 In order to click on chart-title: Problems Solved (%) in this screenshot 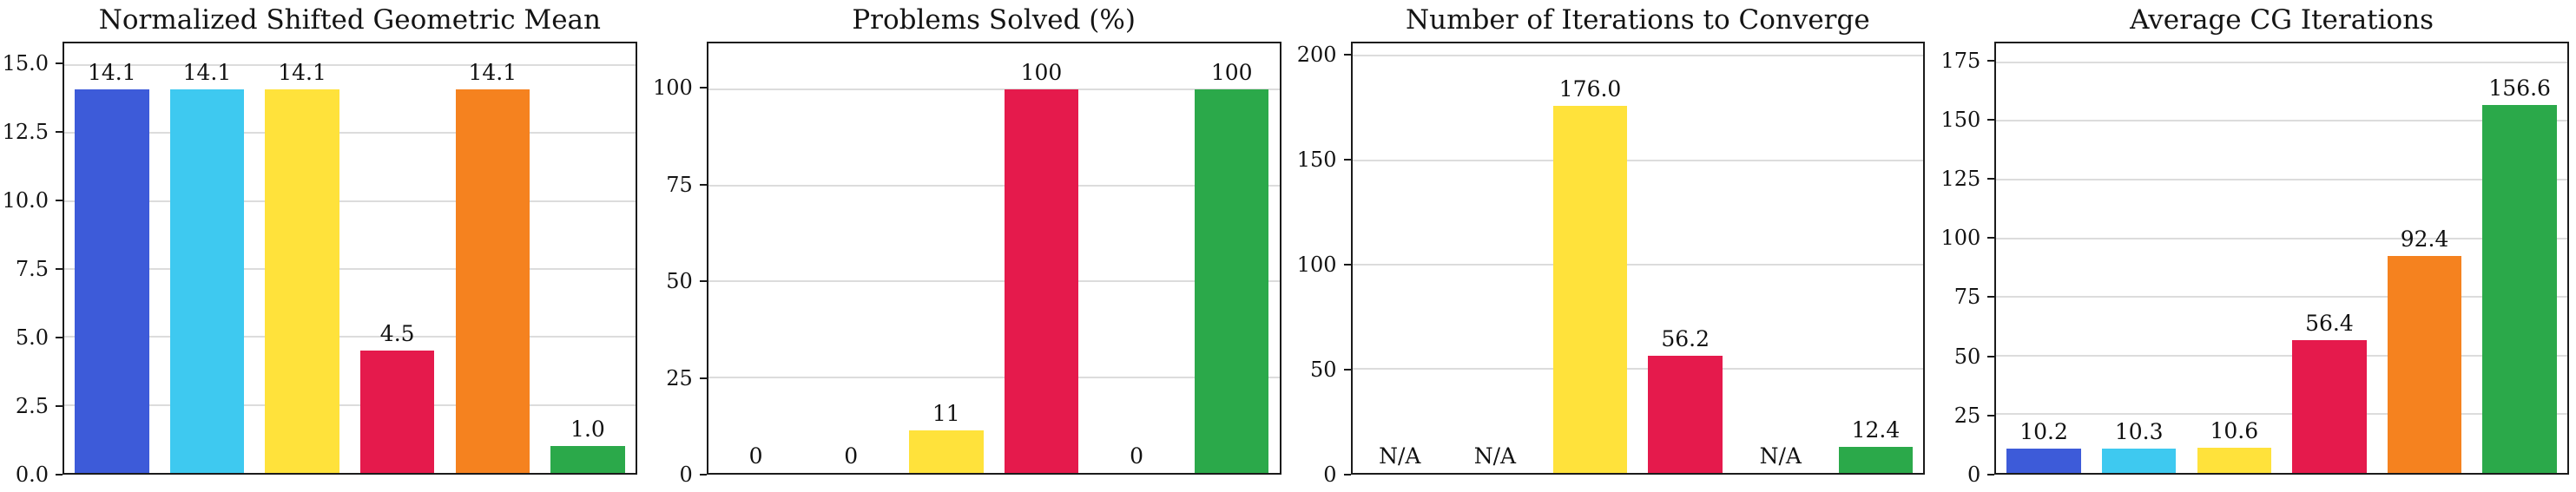, I will do `click(994, 20)`.